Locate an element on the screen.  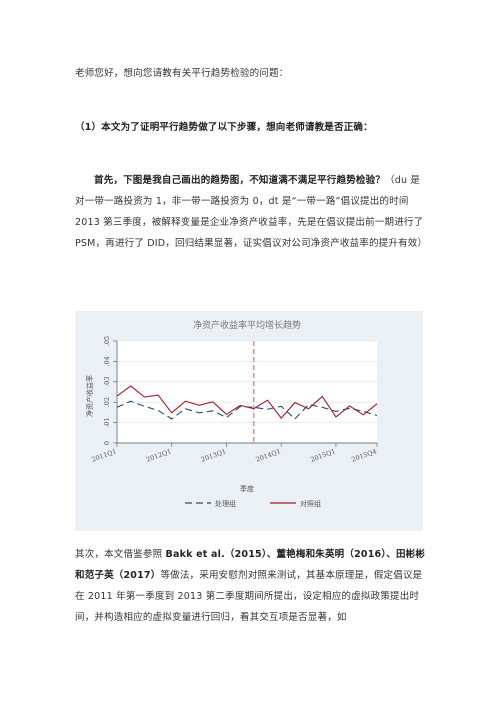
y-tick-label: 0 is located at coordinates (107, 443).